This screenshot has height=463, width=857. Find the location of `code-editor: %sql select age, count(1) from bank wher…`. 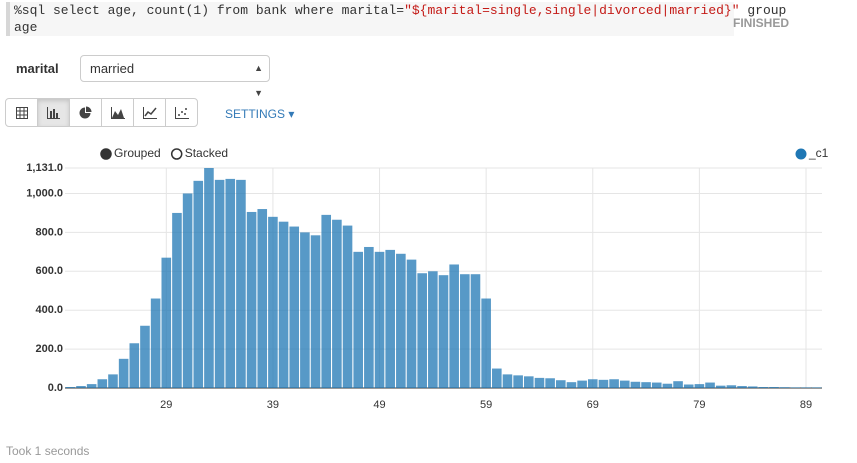

code-editor: %sql select age, count(1) from bank wher… is located at coordinates (396, 19).